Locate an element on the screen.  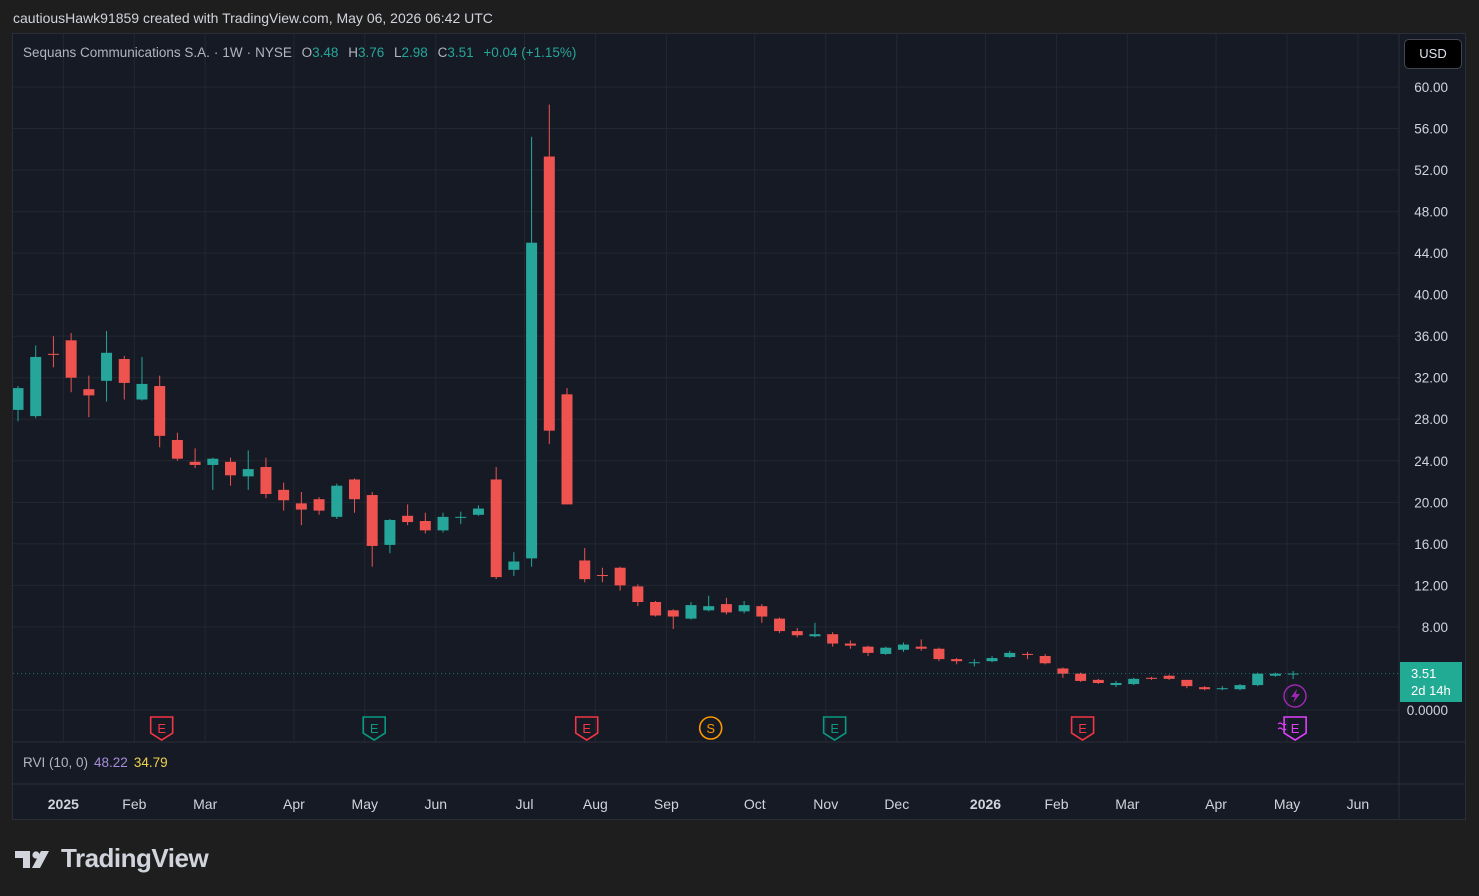
time-tick-label: Jul is located at coordinates (525, 804).